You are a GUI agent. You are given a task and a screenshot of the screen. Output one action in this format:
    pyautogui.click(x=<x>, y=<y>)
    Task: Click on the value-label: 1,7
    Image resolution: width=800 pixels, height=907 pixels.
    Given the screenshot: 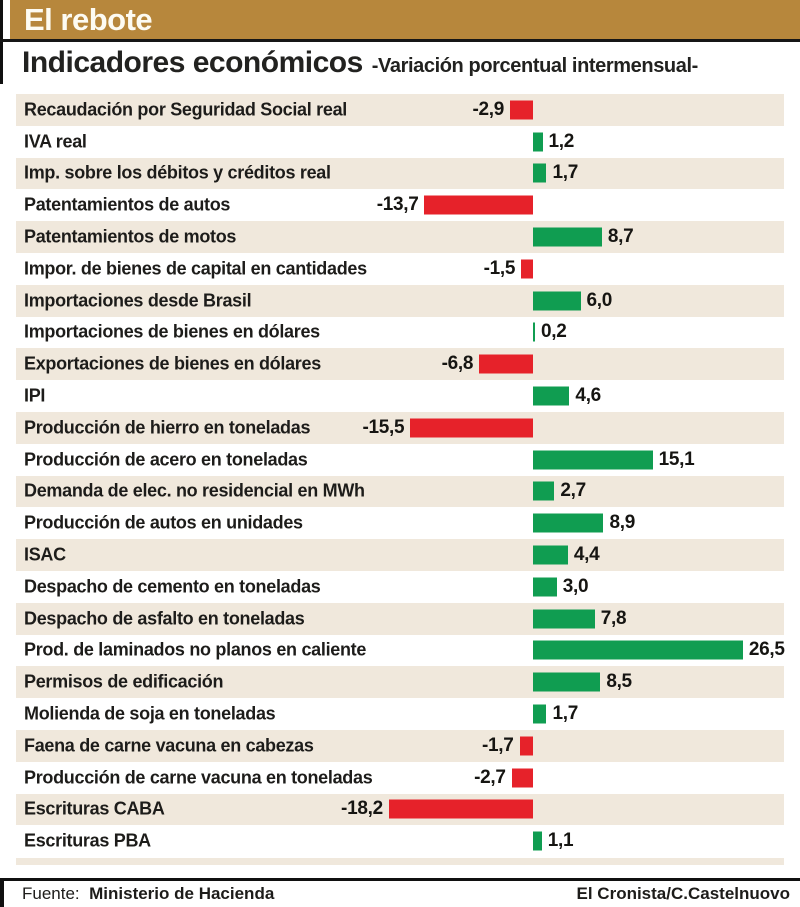 What is the action you would take?
    pyautogui.click(x=565, y=714)
    